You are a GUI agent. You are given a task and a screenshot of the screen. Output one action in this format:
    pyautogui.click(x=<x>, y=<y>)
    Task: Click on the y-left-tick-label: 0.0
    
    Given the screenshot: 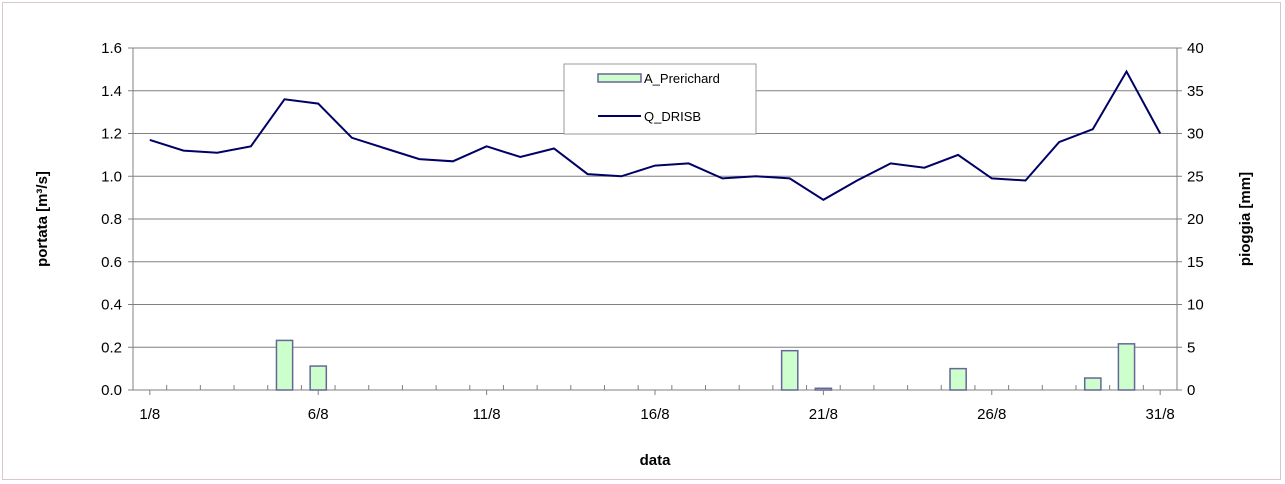 What is the action you would take?
    pyautogui.click(x=111, y=390)
    